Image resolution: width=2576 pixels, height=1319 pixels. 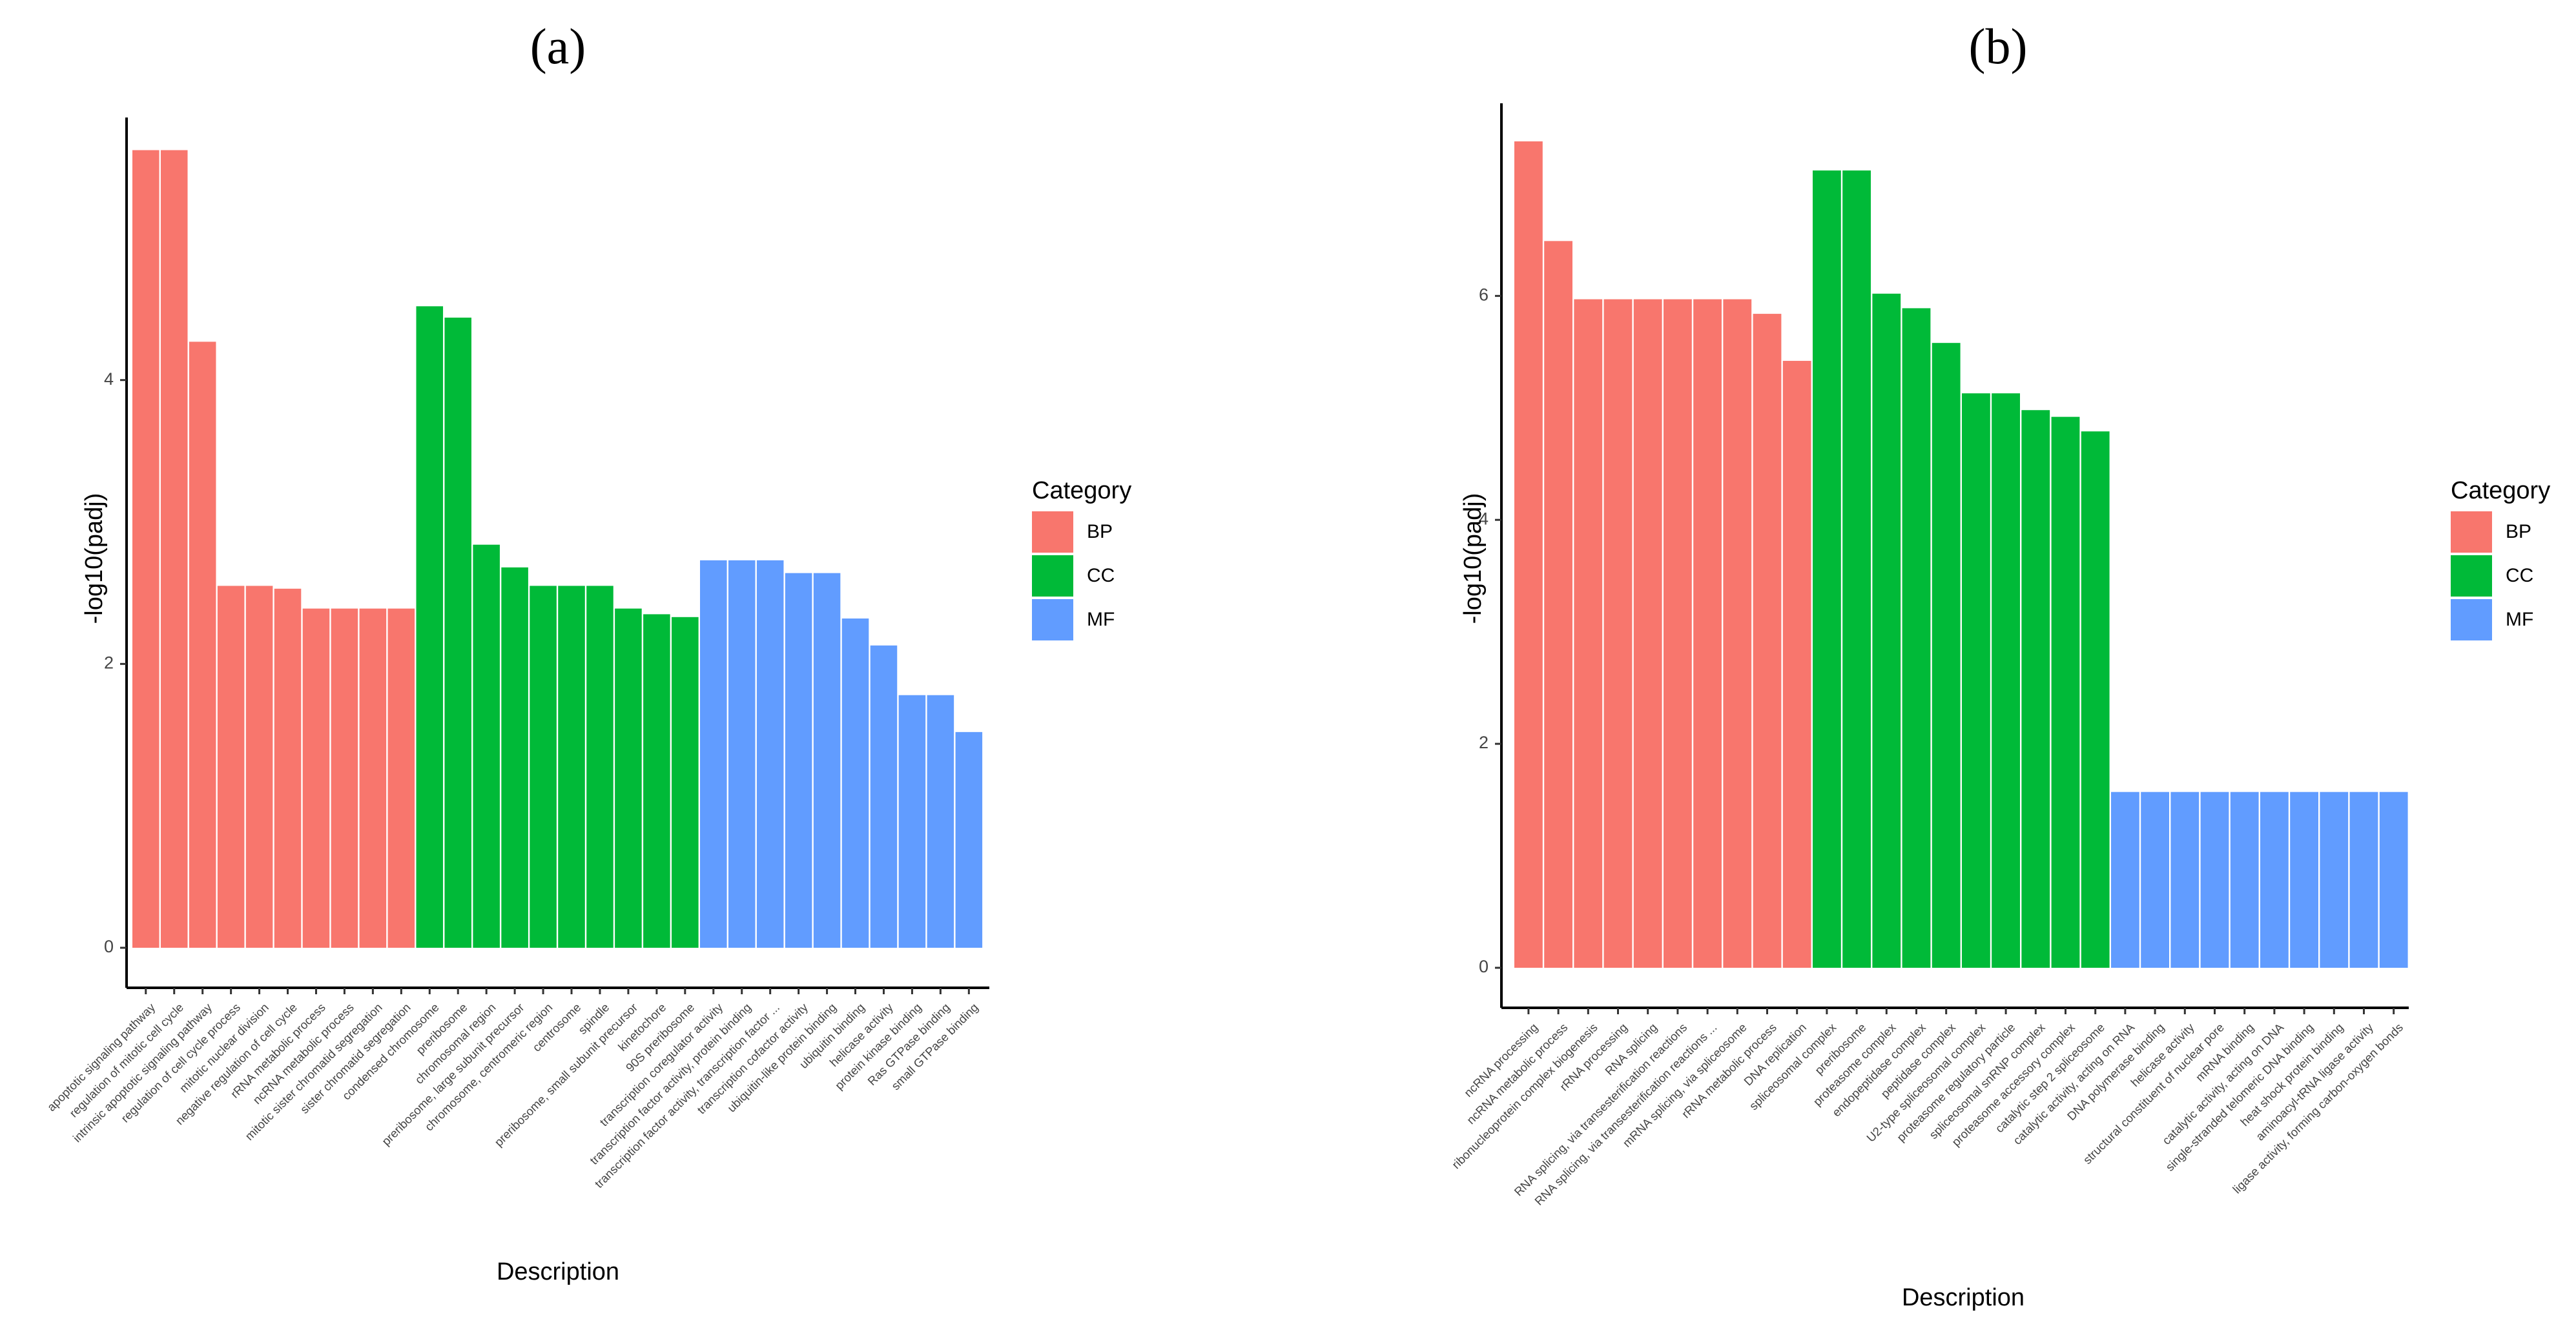 I want to click on x-category-label: regulation of mitotic cell cycle, so click(x=126, y=1060).